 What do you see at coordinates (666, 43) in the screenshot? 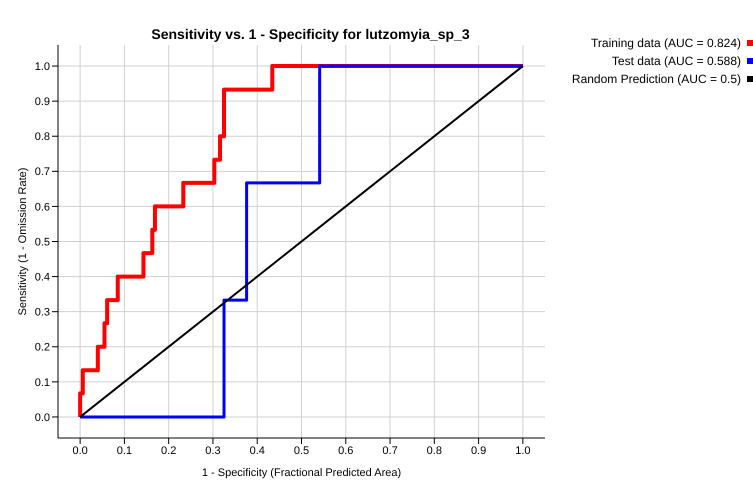
I see `legend-label: Training data (AUC = 0.824)` at bounding box center [666, 43].